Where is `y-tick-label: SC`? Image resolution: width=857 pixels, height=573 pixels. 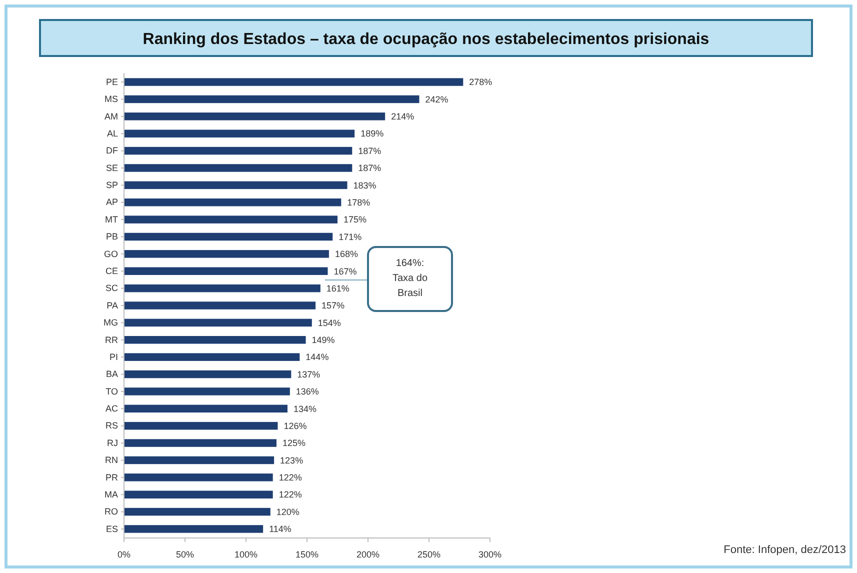 y-tick-label: SC is located at coordinates (111, 288).